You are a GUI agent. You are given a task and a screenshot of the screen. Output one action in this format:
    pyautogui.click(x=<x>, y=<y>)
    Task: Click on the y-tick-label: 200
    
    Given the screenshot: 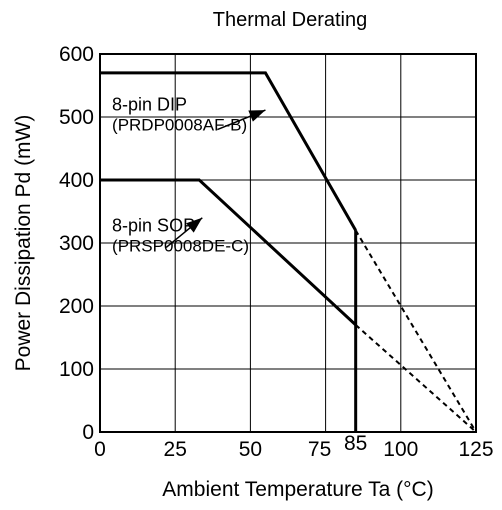 What is the action you would take?
    pyautogui.click(x=76, y=306)
    